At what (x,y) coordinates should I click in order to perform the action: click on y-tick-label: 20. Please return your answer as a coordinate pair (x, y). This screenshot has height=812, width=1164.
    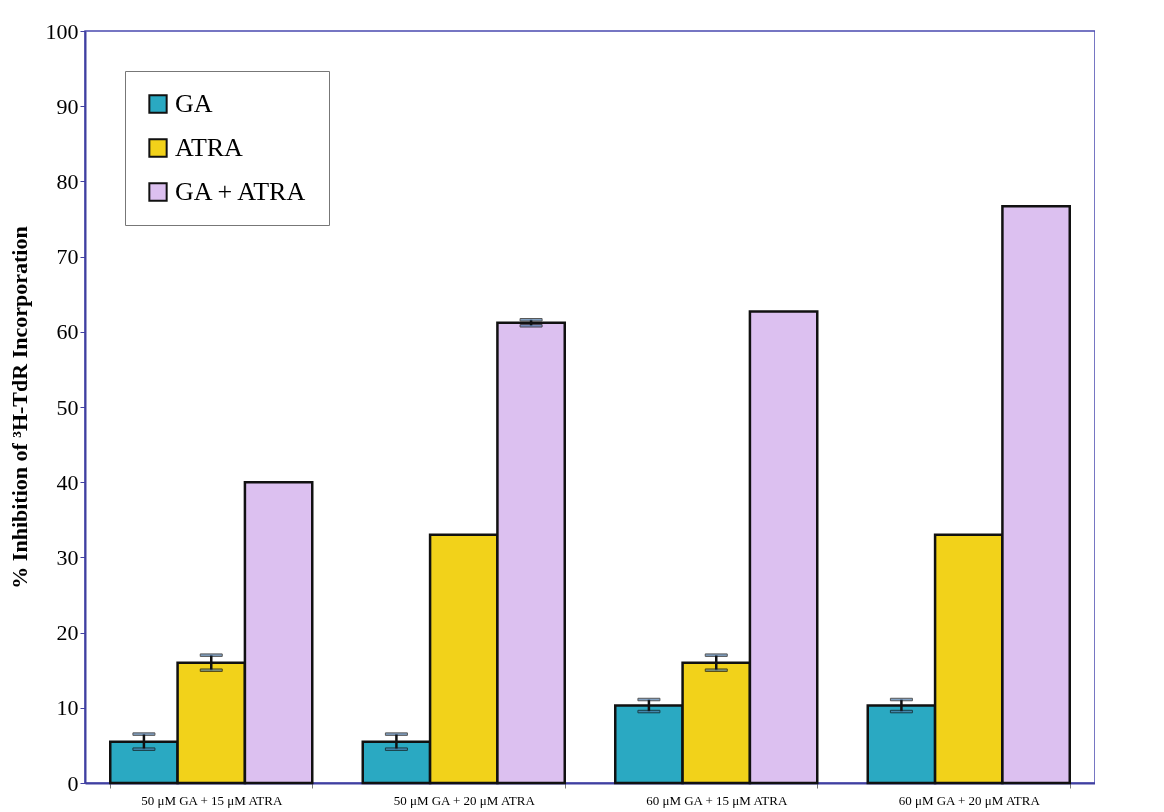
    Looking at the image, I should click on (67, 633).